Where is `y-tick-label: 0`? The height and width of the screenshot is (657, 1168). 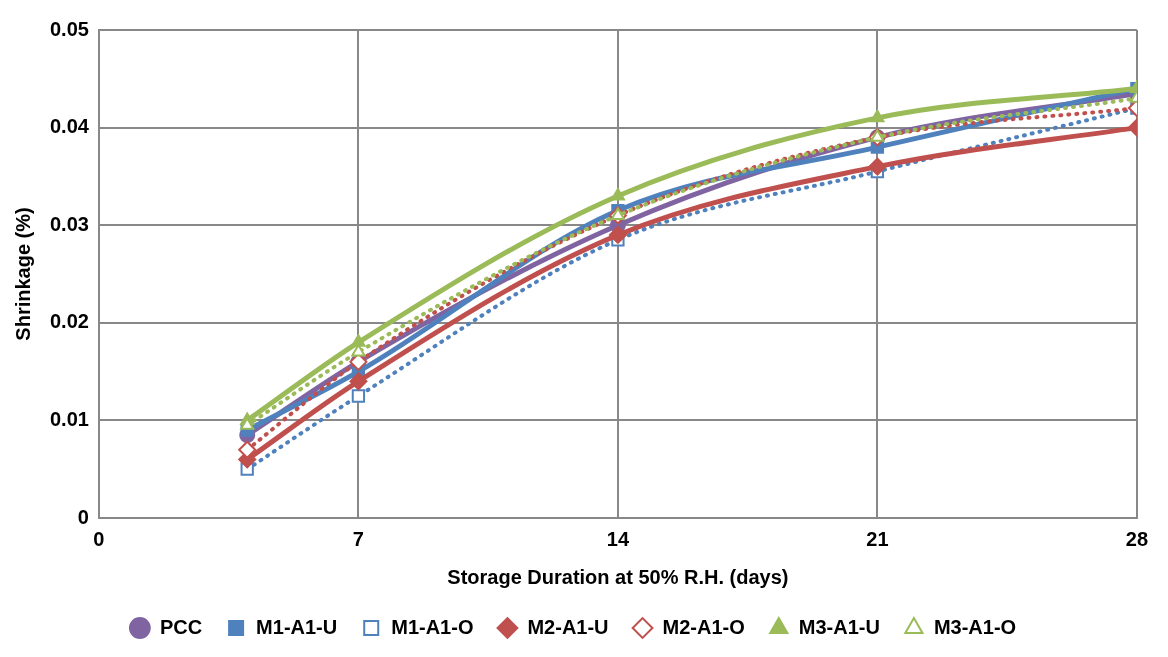
y-tick-label: 0 is located at coordinates (83, 516).